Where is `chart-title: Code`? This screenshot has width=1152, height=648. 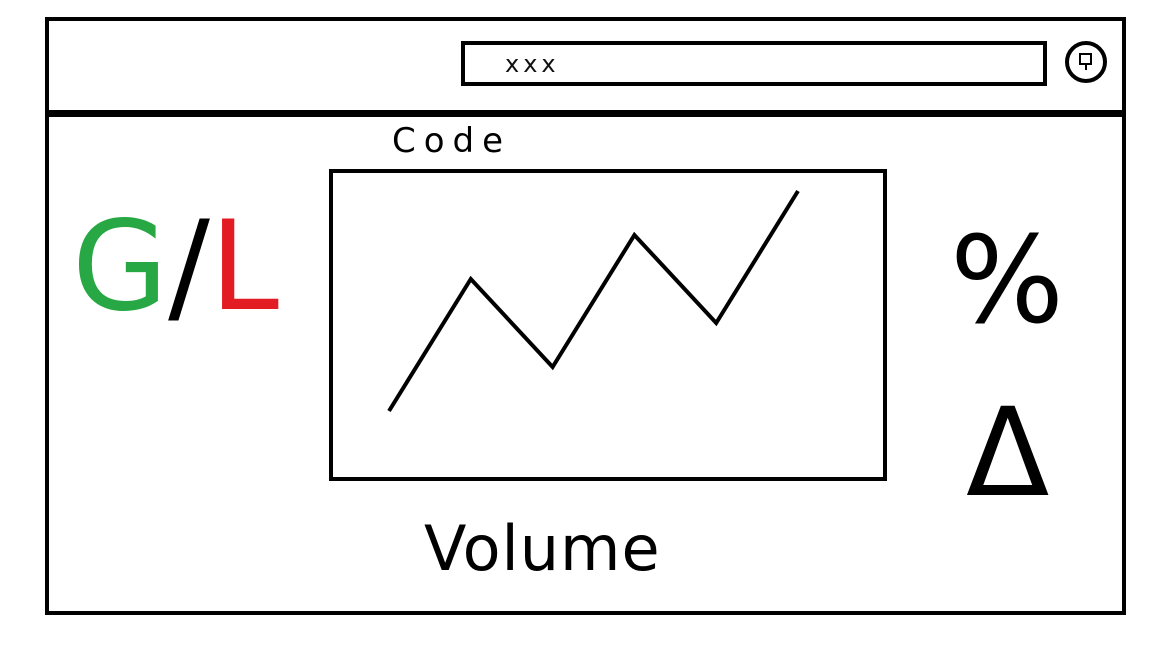 chart-title: Code is located at coordinates (452, 141).